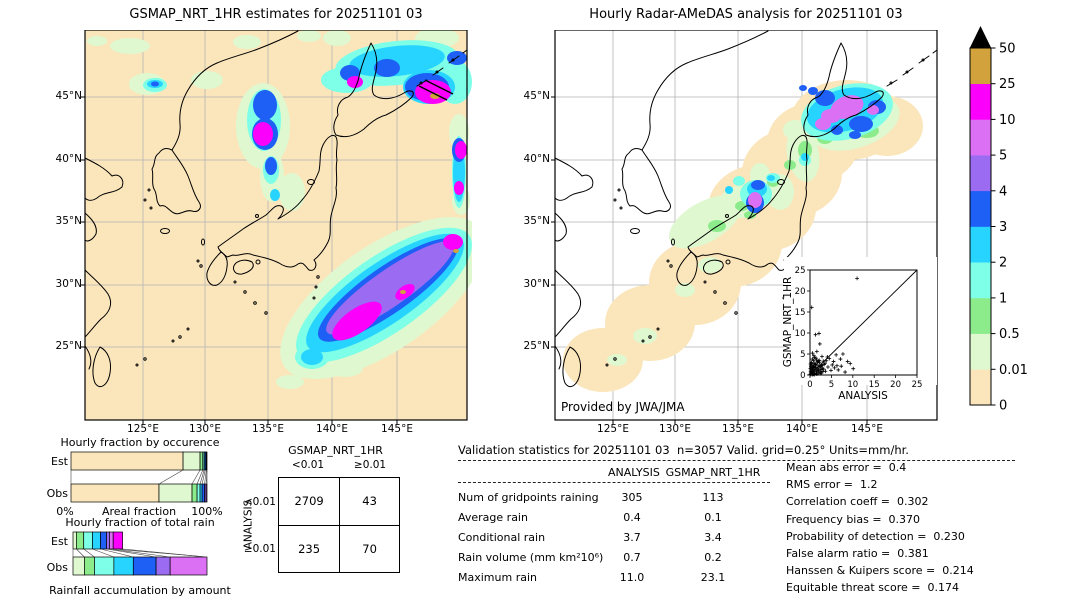  I want to click on stats-row-value: 0.7, so click(632, 557).